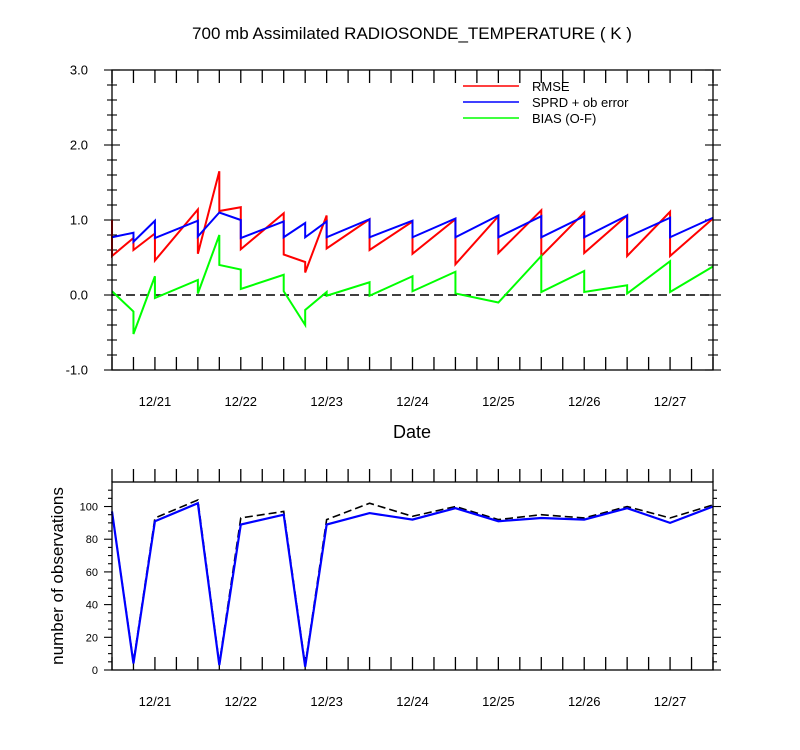 This screenshot has height=750, width=800. What do you see at coordinates (326, 701) in the screenshot?
I see `bottom-x-tick-label: 12/23` at bounding box center [326, 701].